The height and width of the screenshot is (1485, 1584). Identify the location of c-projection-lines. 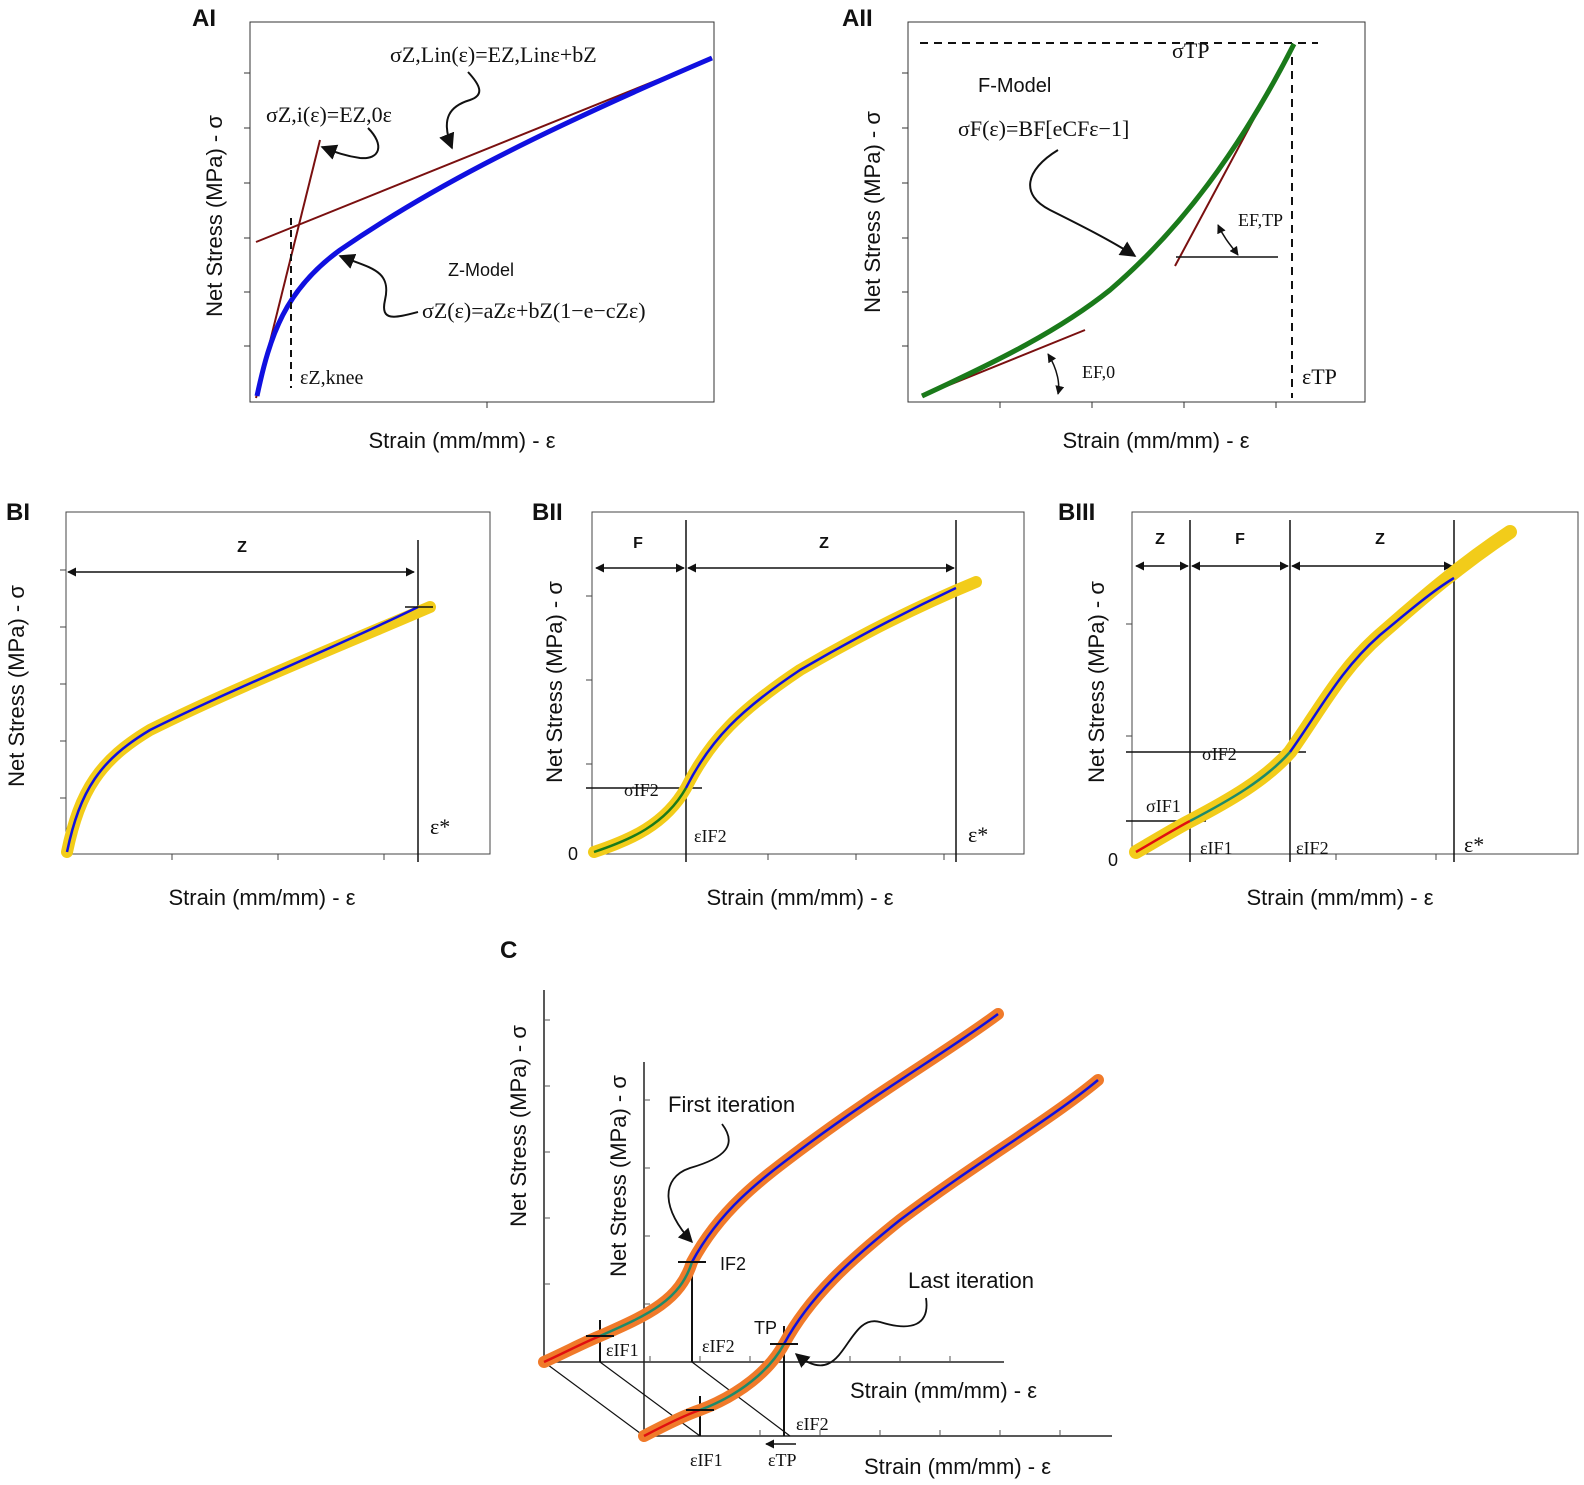
(667, 1399).